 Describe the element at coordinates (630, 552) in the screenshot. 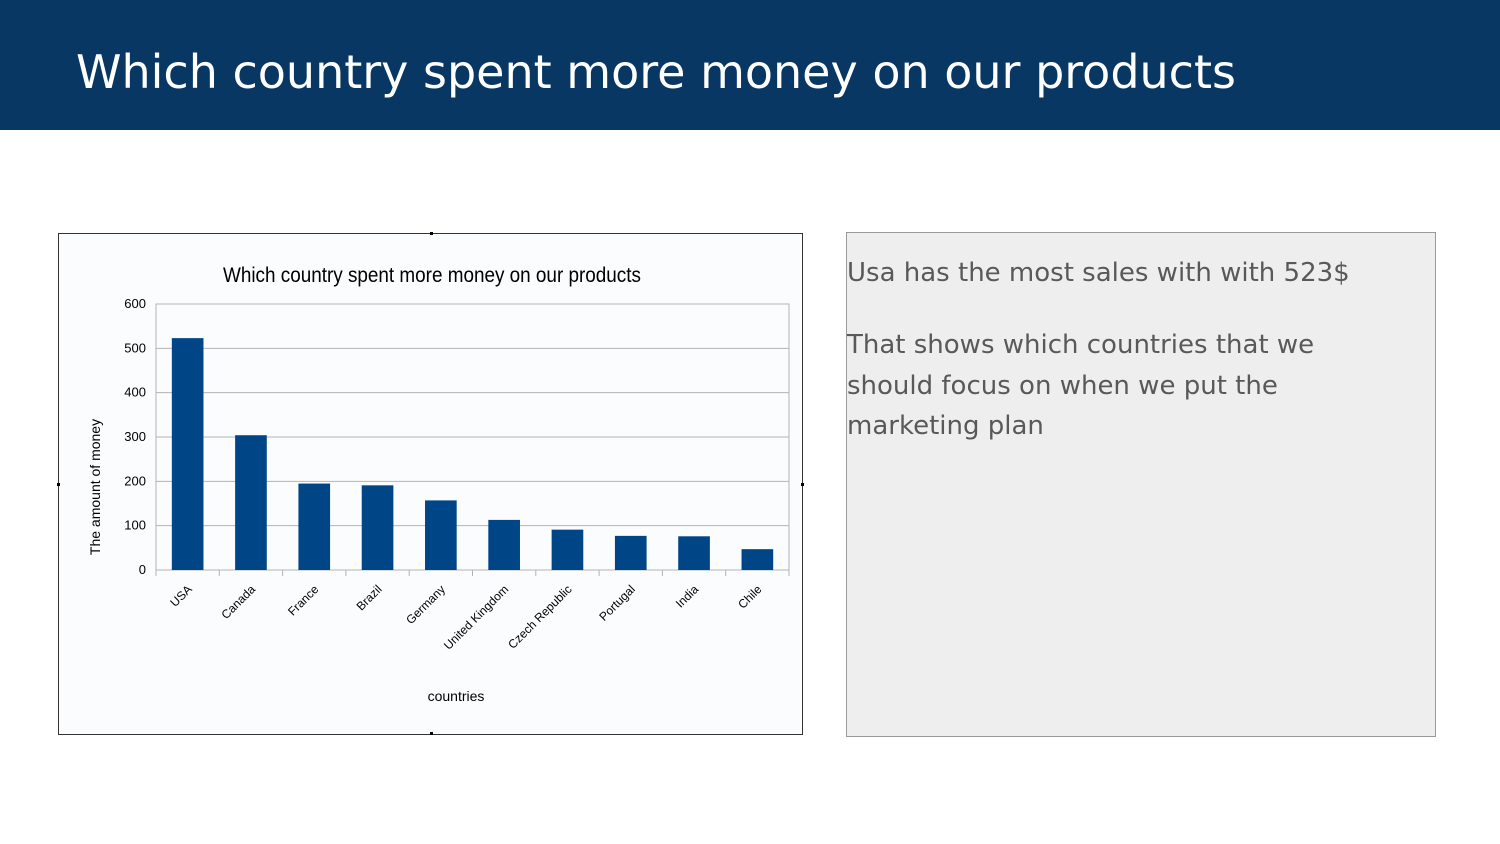

I see `bar-portugal` at that location.